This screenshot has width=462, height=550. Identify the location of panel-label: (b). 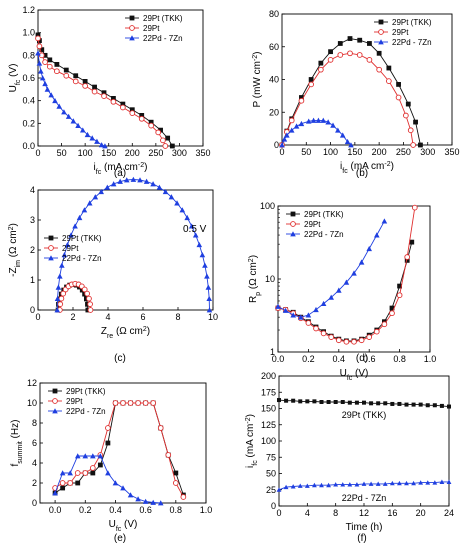
(362, 173).